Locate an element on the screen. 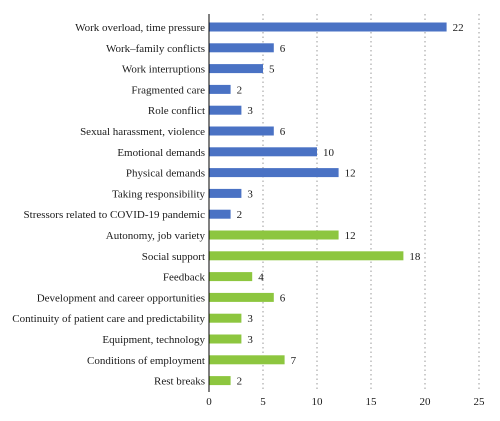 Image resolution: width=500 pixels, height=421 pixels. x-tick-label: 0 is located at coordinates (209, 402).